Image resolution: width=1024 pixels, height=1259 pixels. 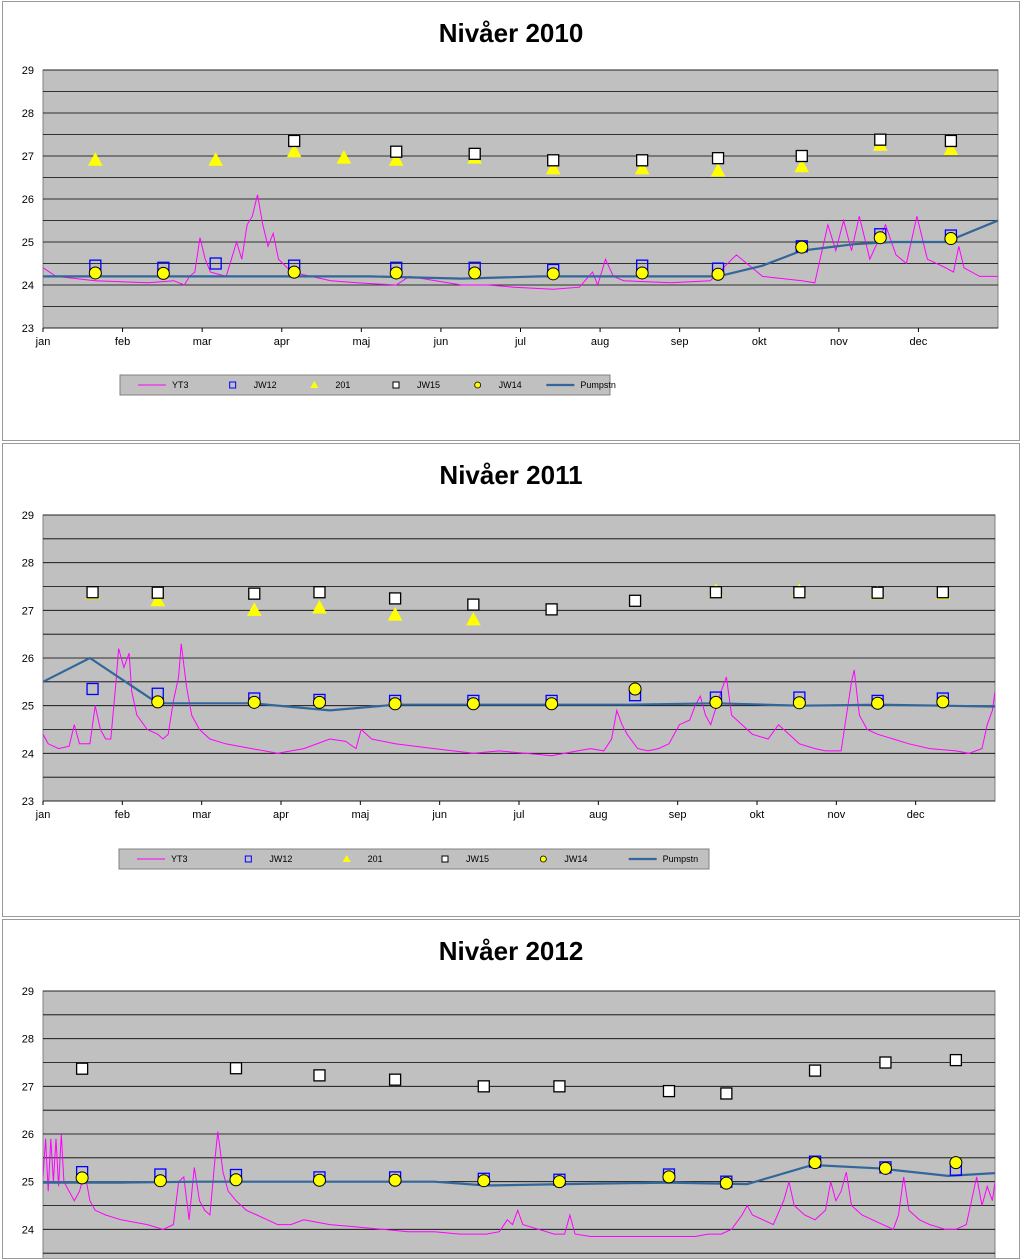 I want to click on legend-label-jw12: JW12, so click(x=280, y=859).